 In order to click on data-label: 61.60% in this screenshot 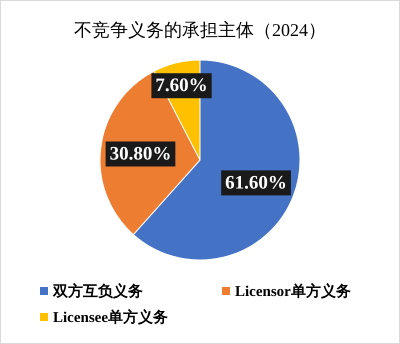, I will do `click(256, 183)`.